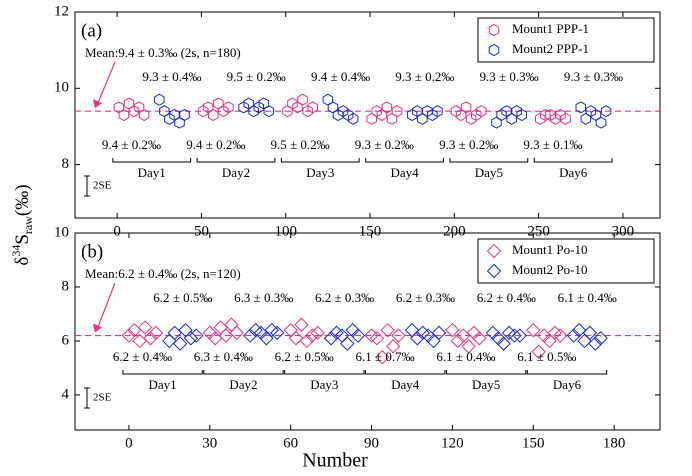 Image resolution: width=692 pixels, height=476 pixels. I want to click on x-tick-label: 30, so click(209, 443).